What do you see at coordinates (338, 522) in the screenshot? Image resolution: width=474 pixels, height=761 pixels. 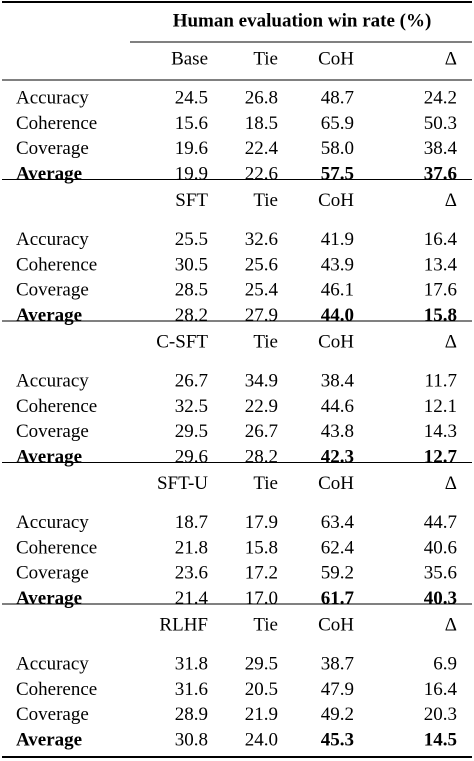 I see `cell: 63.4` at bounding box center [338, 522].